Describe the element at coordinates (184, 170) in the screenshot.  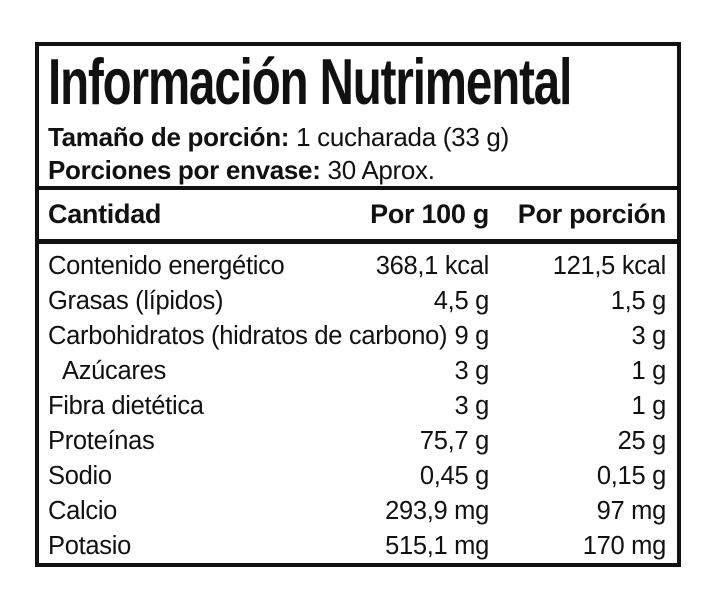
I see `servings-per-container-label: Porciones por envase:` at that location.